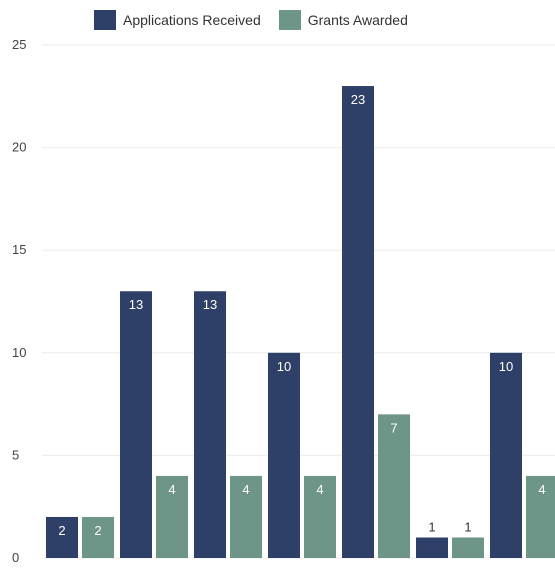 The width and height of the screenshot is (555, 571). I want to click on legend-item-applications-received: Applications Received, so click(177, 20).